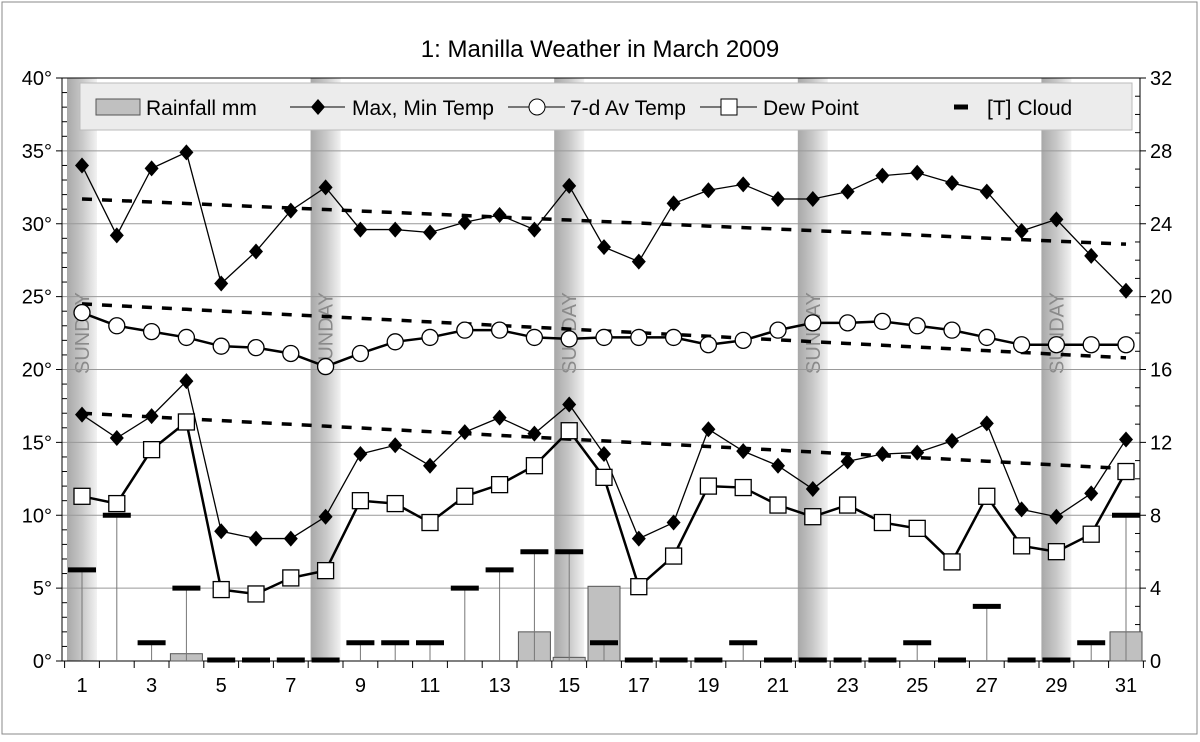 This screenshot has width=1200, height=742. Describe the element at coordinates (569, 686) in the screenshot. I see `x-tick-label: 15` at that location.